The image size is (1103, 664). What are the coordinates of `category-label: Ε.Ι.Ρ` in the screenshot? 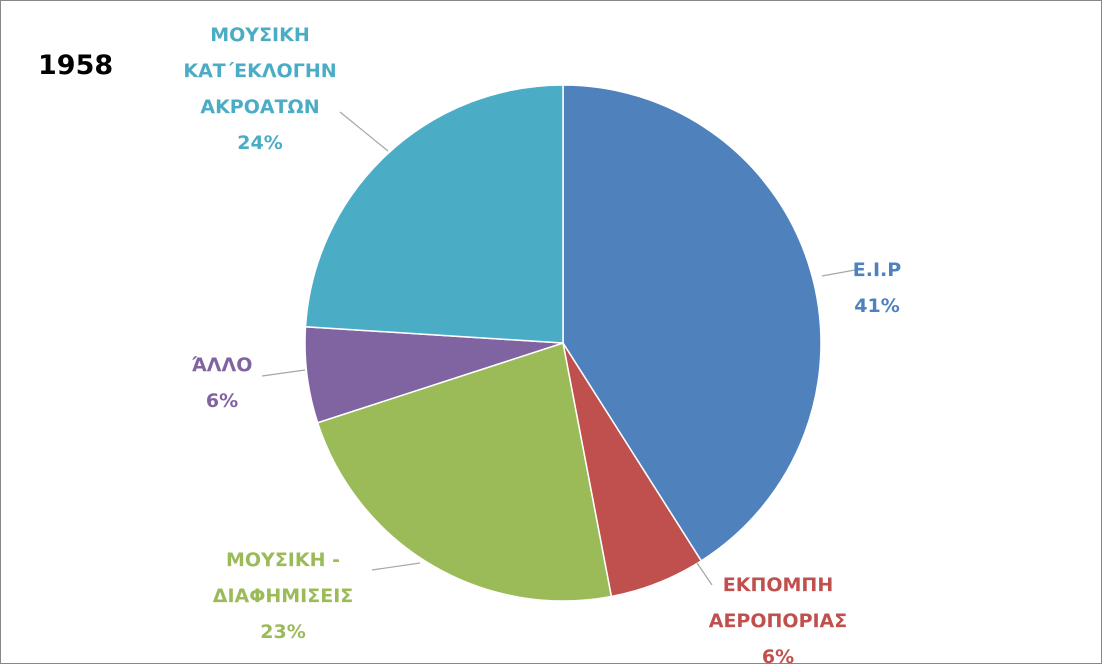 It's located at (877, 270).